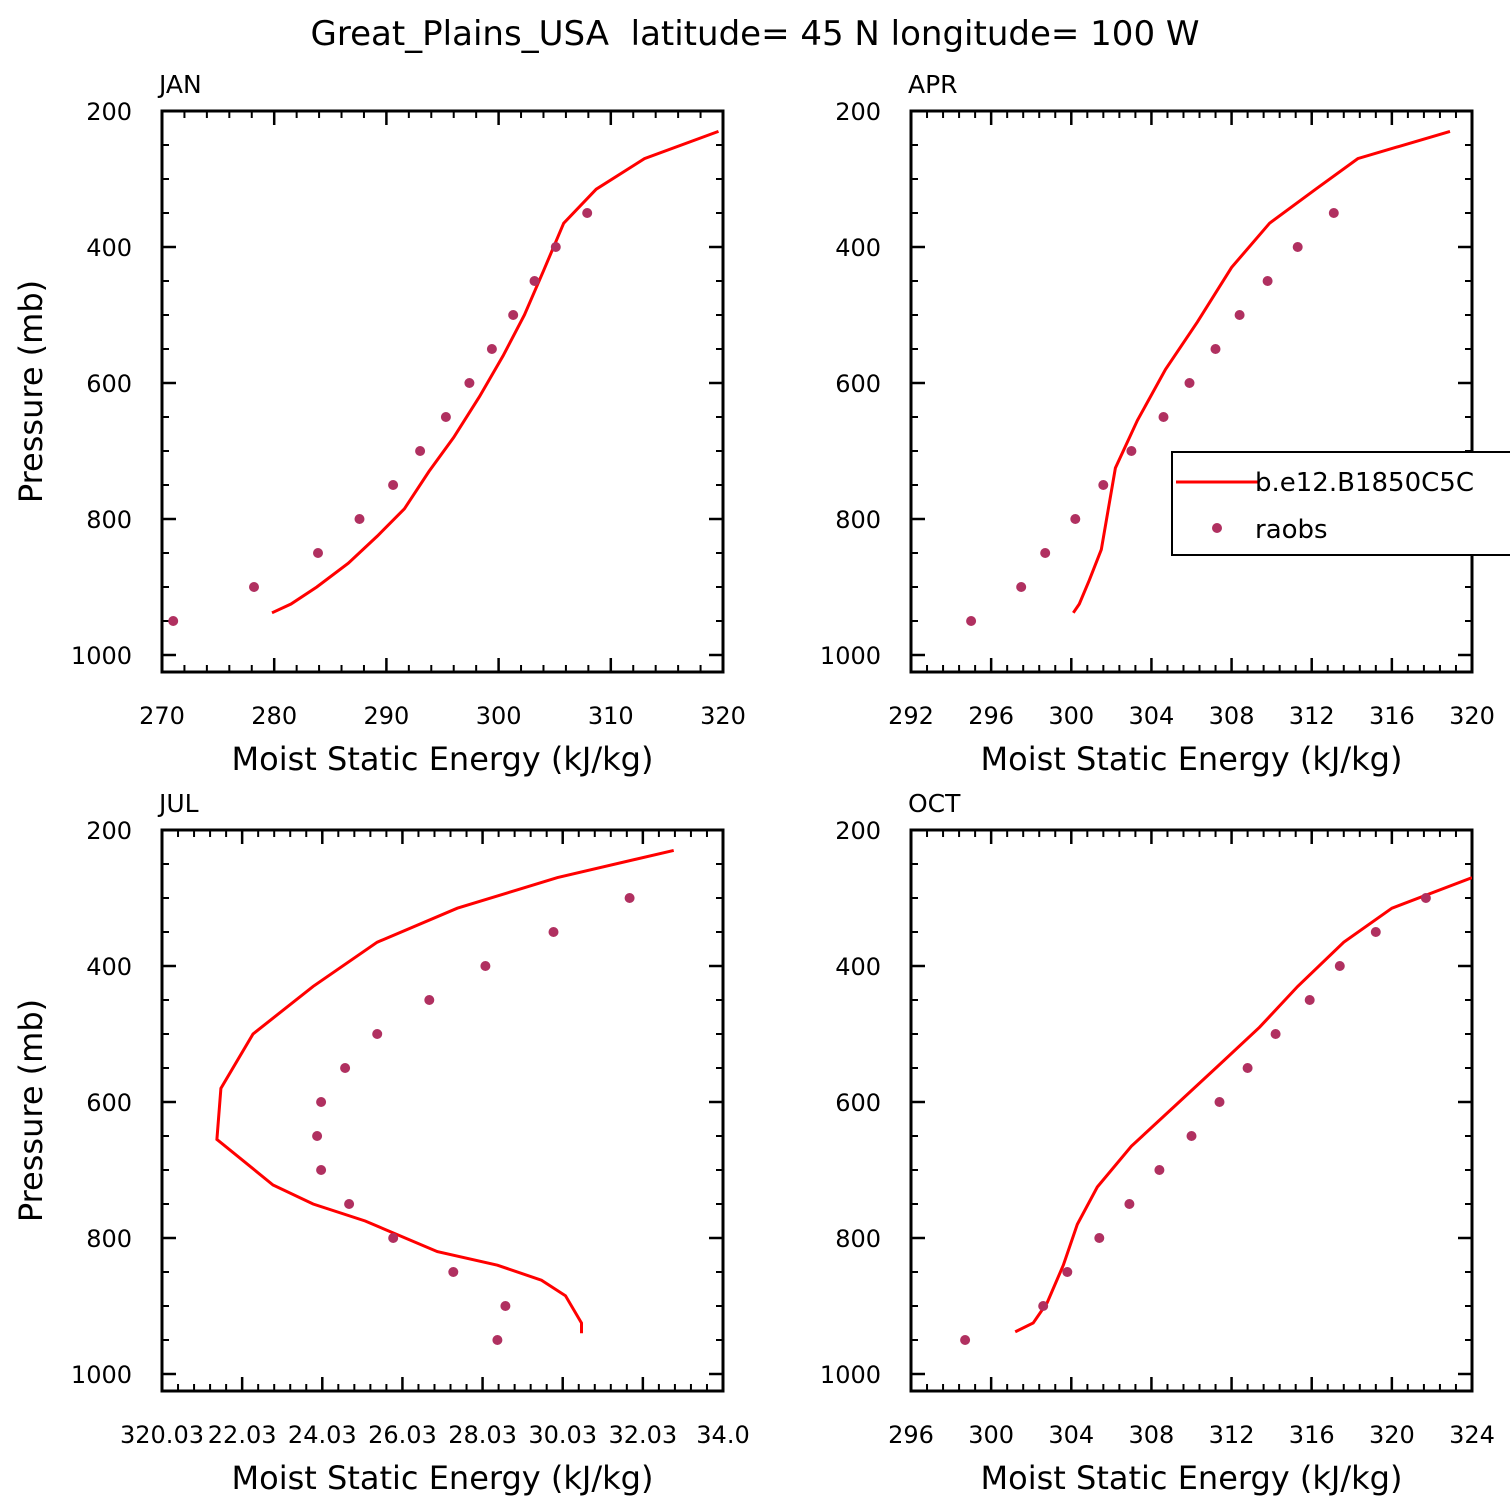  Describe the element at coordinates (1291, 530) in the screenshot. I see `legend-obs-label: raobs` at that location.